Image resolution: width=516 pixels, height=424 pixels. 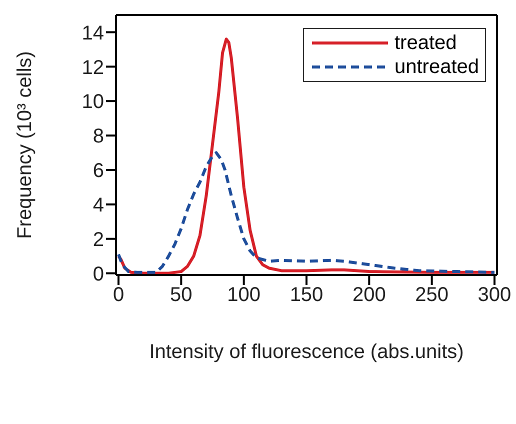 I want to click on y-tick-label: 6, so click(x=98, y=171).